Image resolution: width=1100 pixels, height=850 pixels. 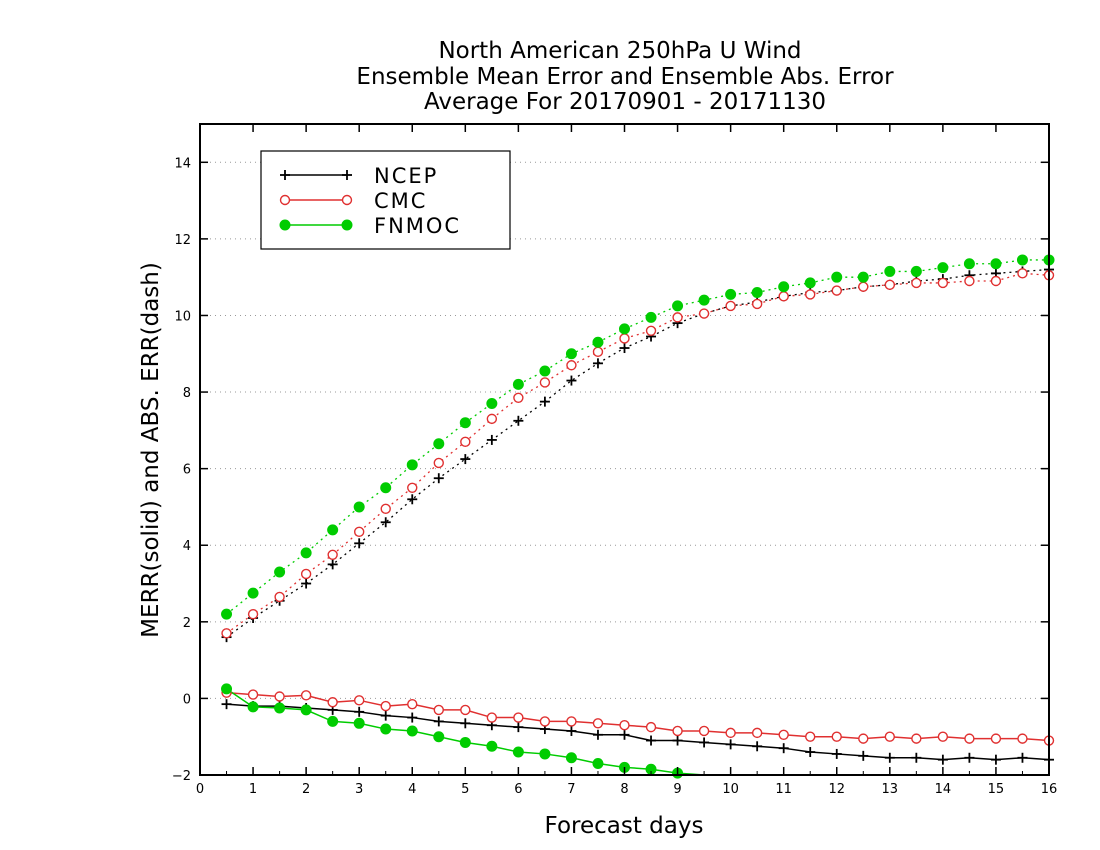 I want to click on x-tick-label: 0, so click(x=200, y=789).